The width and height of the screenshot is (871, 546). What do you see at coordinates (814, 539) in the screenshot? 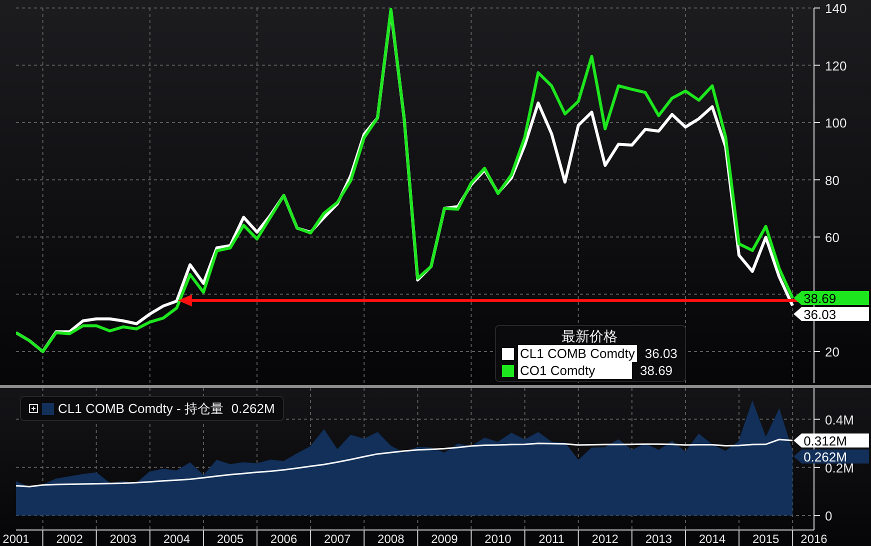
I see `x-tick-label: 2016` at bounding box center [814, 539].